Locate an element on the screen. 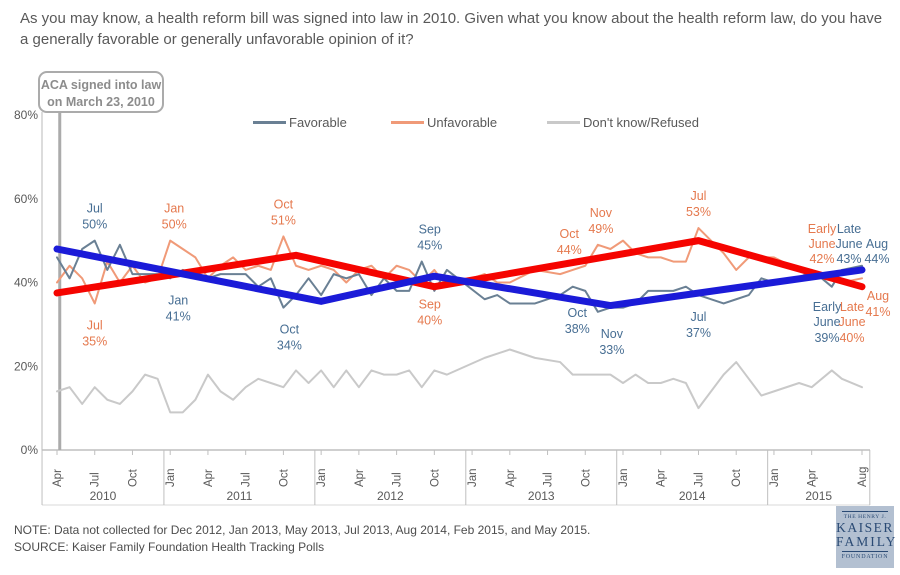 Image resolution: width=900 pixels, height=575 pixels. y-tick-label: 40% is located at coordinates (26, 283).